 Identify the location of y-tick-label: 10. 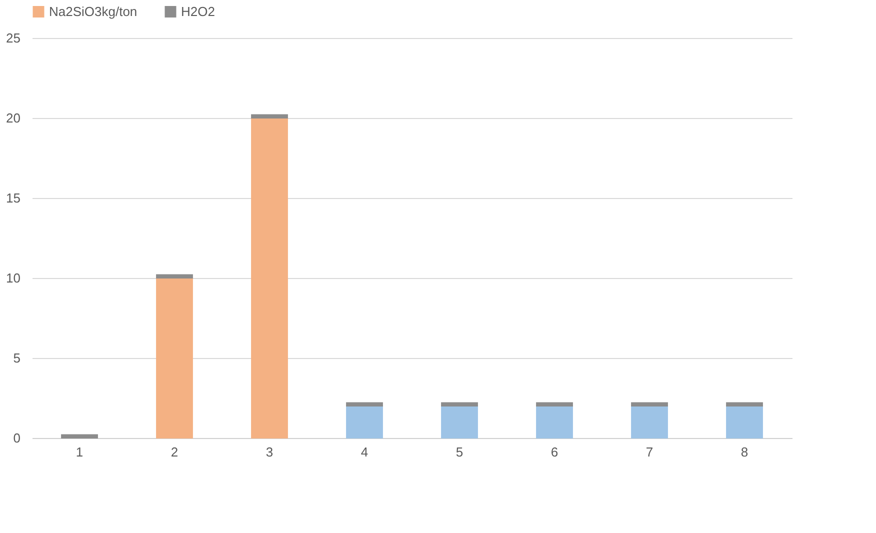
(13, 278).